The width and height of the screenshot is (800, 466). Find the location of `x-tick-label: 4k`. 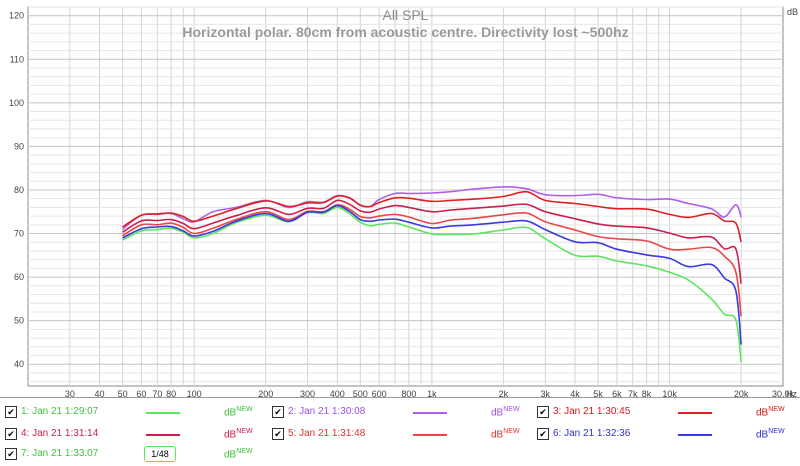

x-tick-label: 4k is located at coordinates (575, 393).